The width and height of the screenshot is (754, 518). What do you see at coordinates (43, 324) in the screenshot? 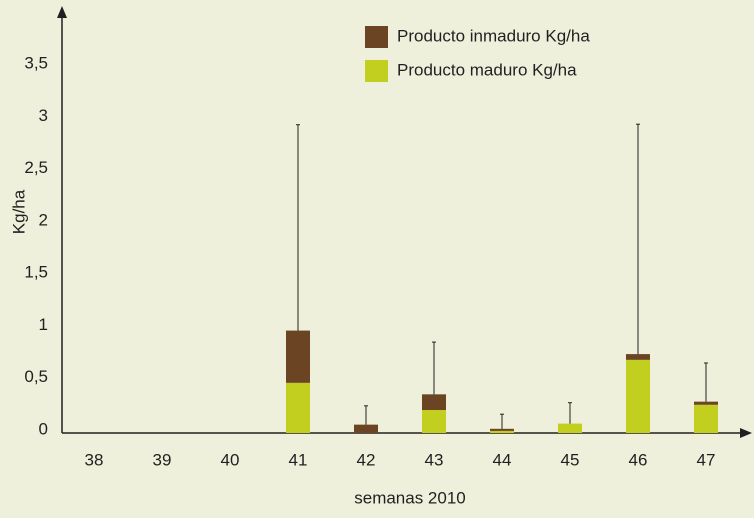
I see `y-tick-label: 1` at bounding box center [43, 324].